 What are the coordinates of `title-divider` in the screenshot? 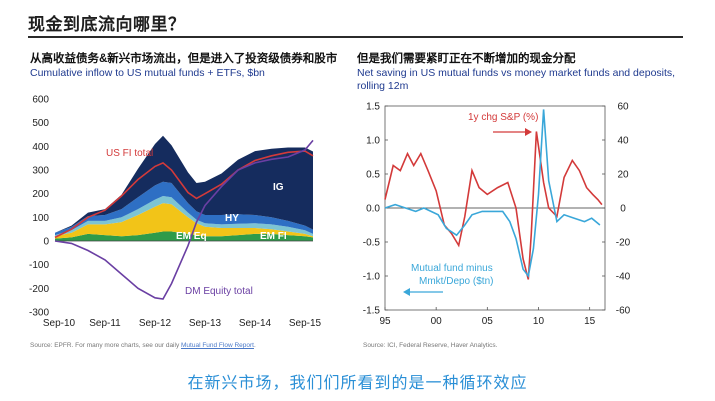 It's located at (355, 37).